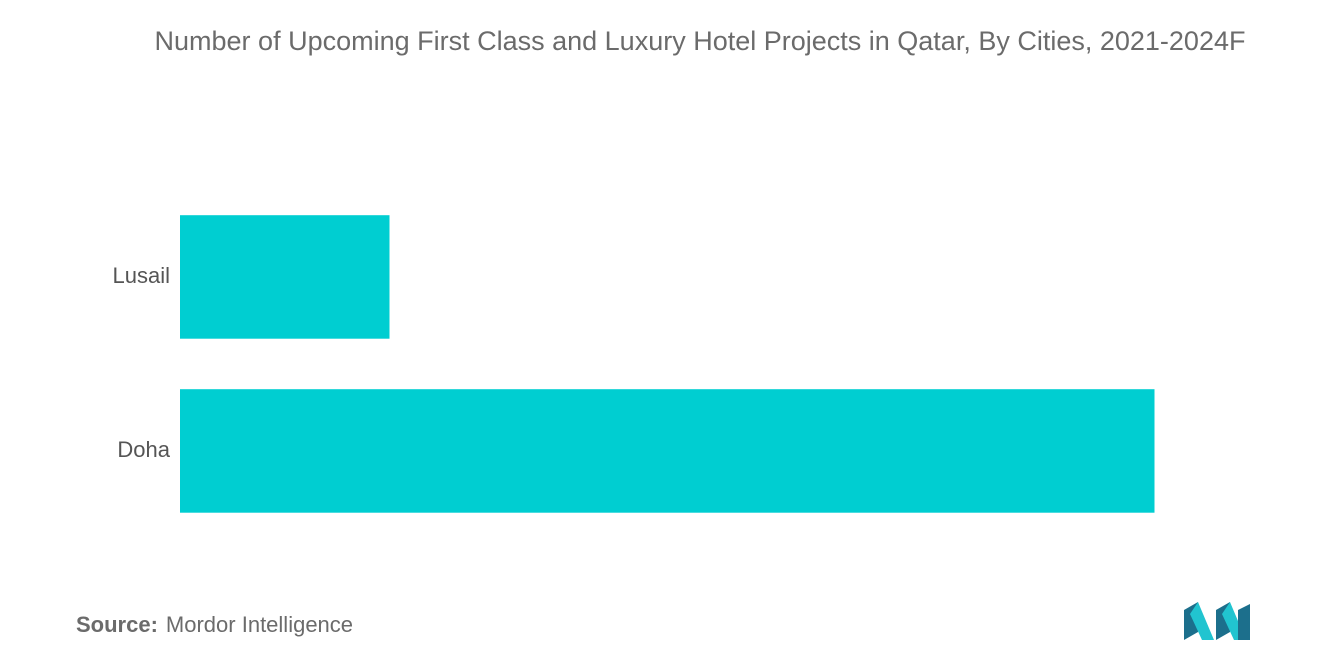 The width and height of the screenshot is (1320, 665). I want to click on source-text: Mordor Intelligence, so click(259, 624).